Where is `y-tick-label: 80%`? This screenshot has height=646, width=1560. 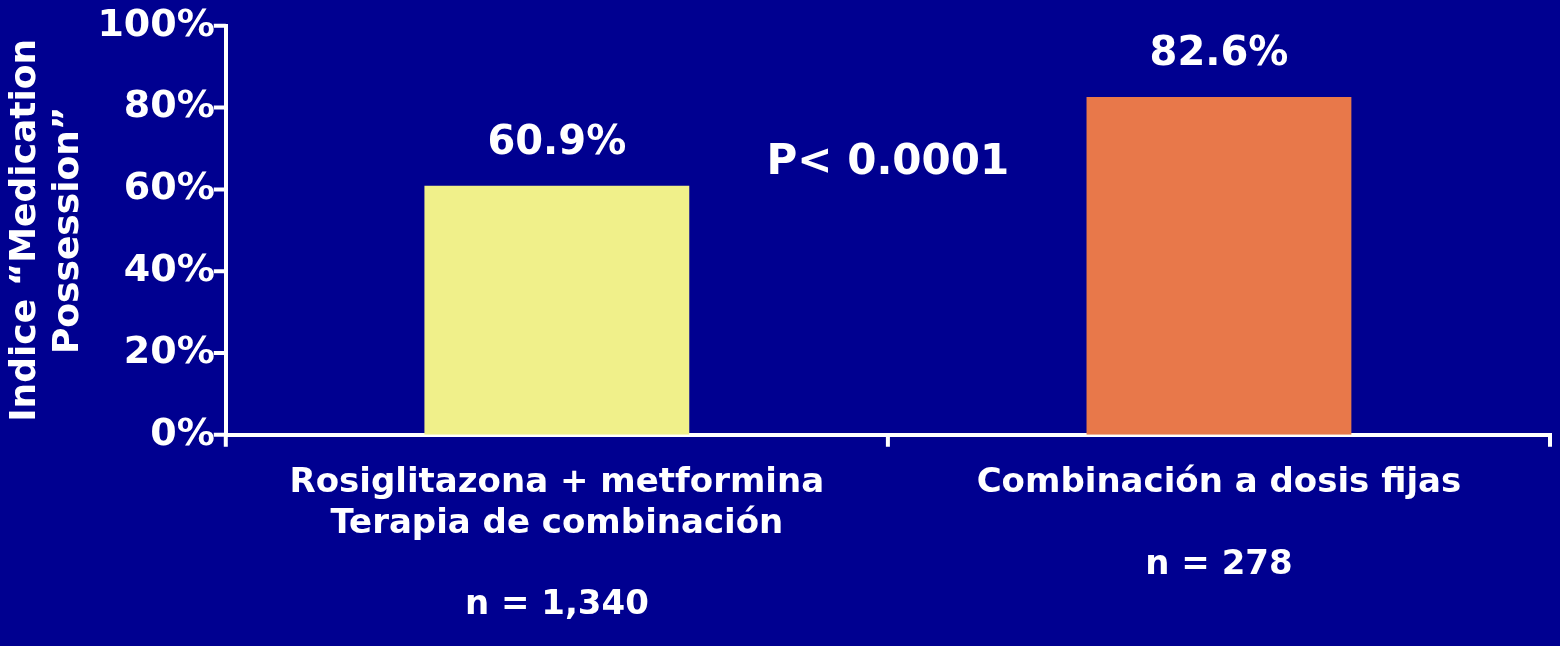 y-tick-label: 80% is located at coordinates (169, 104).